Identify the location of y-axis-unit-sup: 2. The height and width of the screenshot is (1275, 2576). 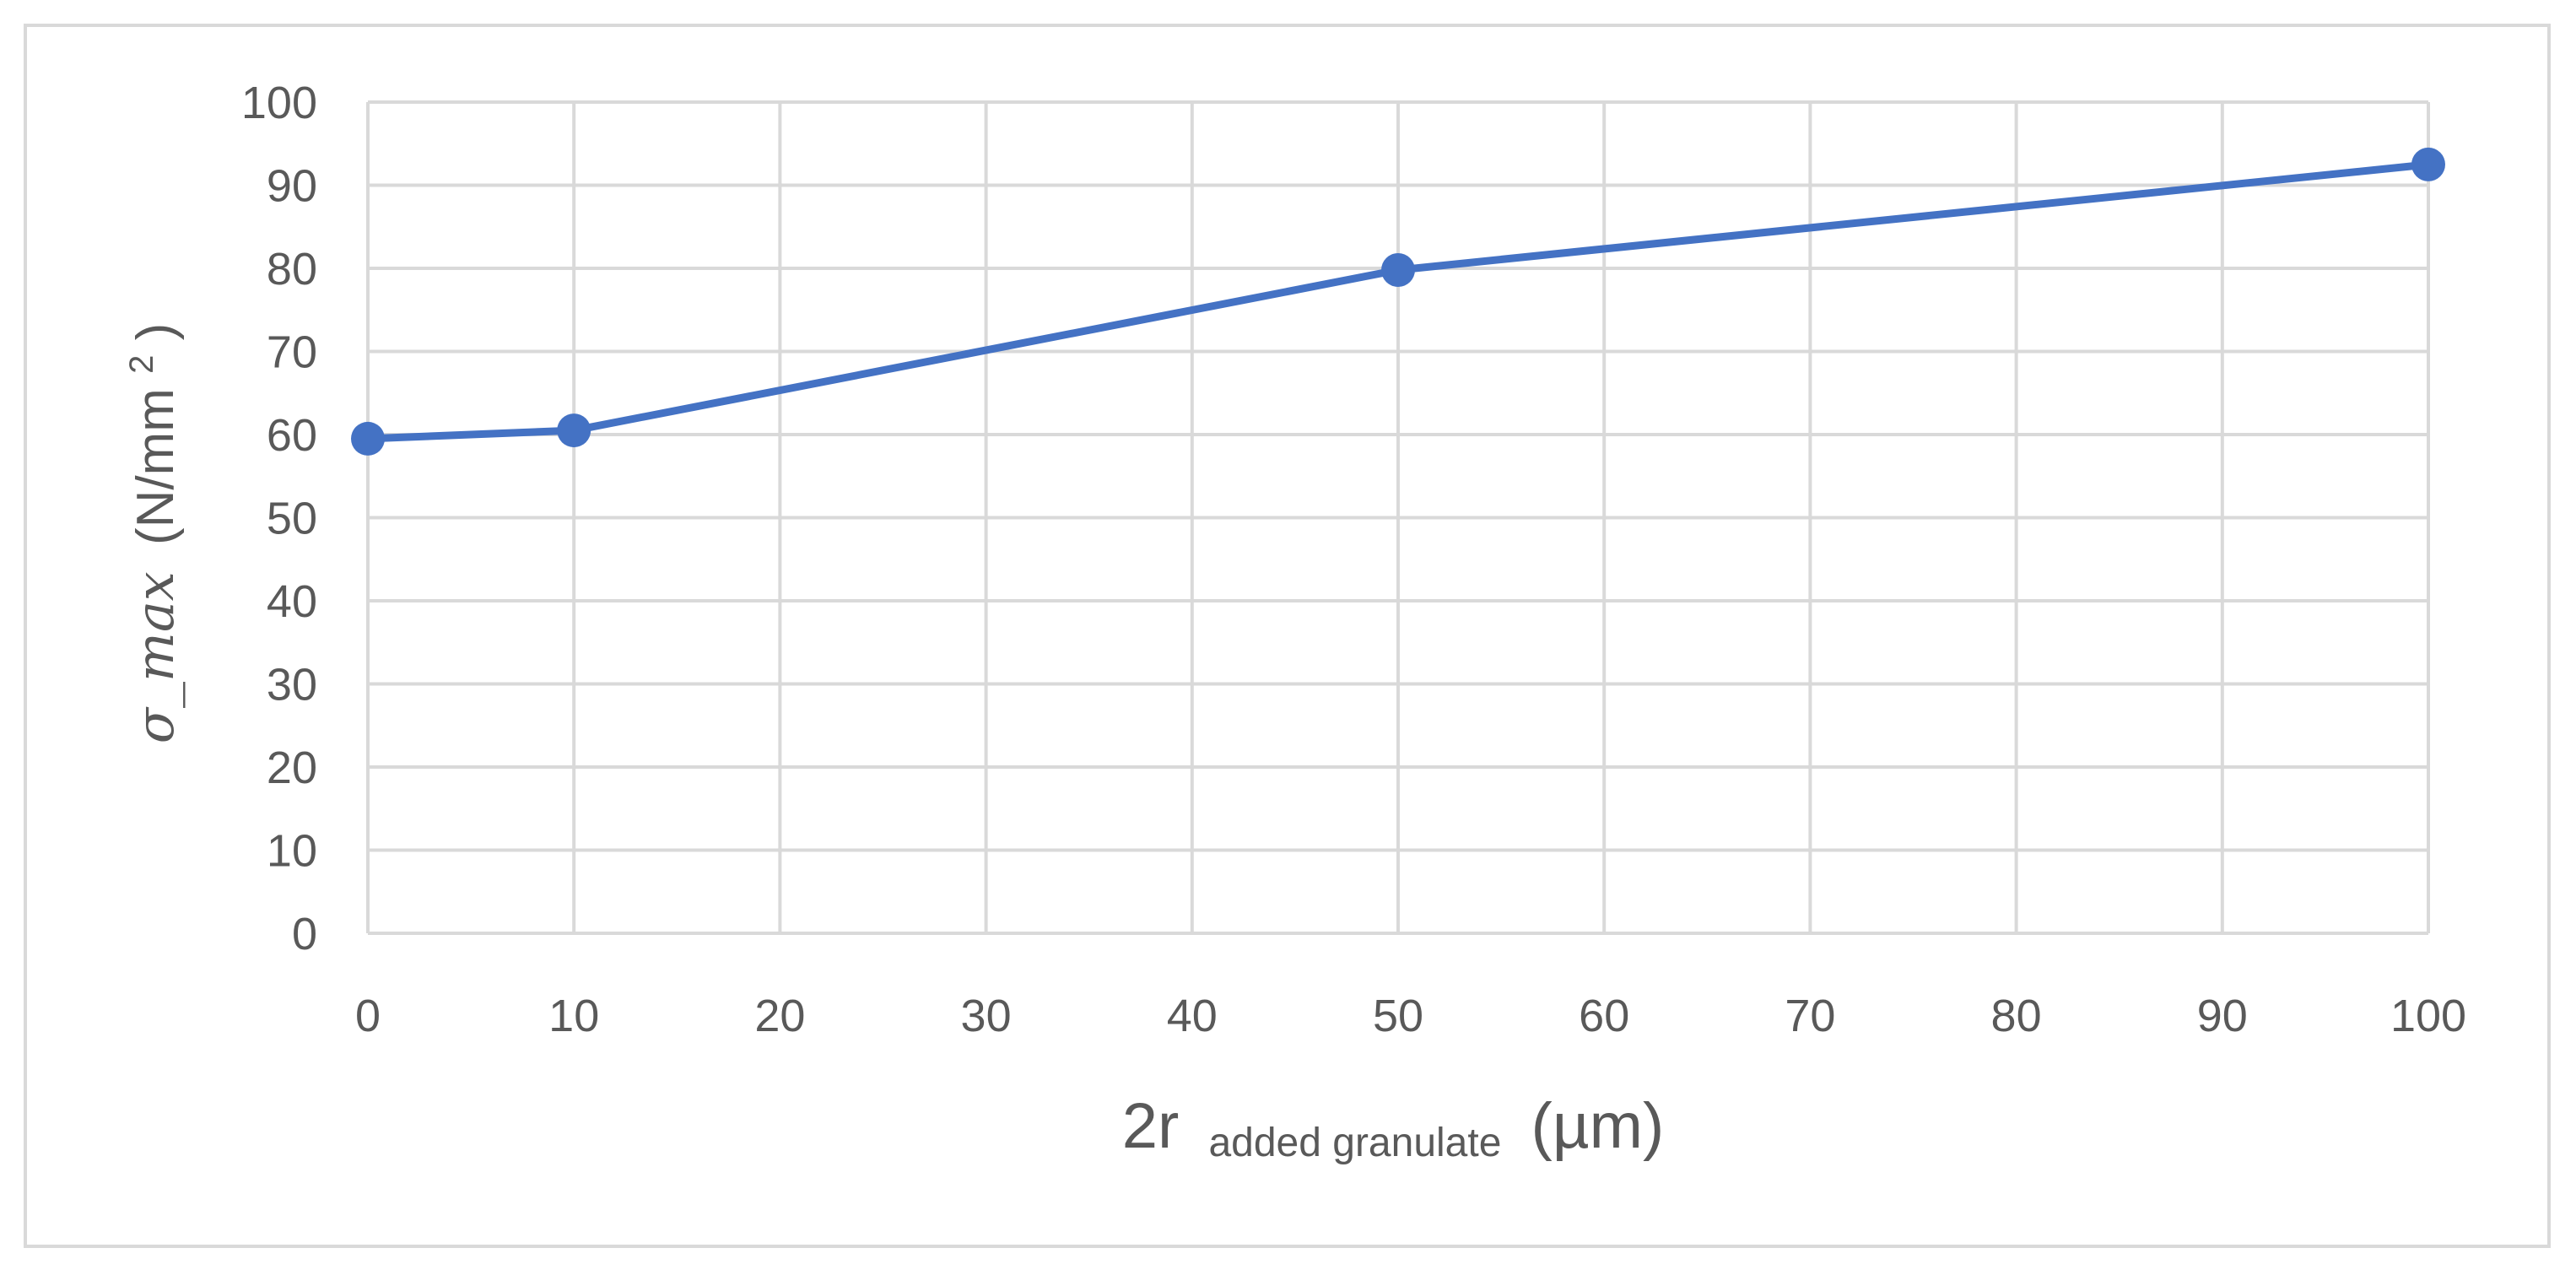
(141, 364).